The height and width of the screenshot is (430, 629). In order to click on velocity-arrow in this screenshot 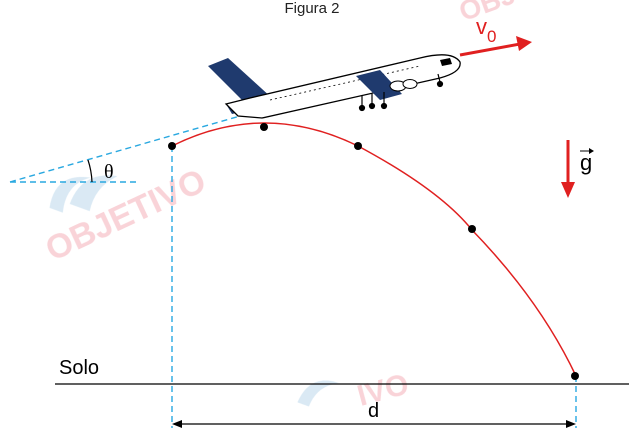, I will do `click(495, 46)`.